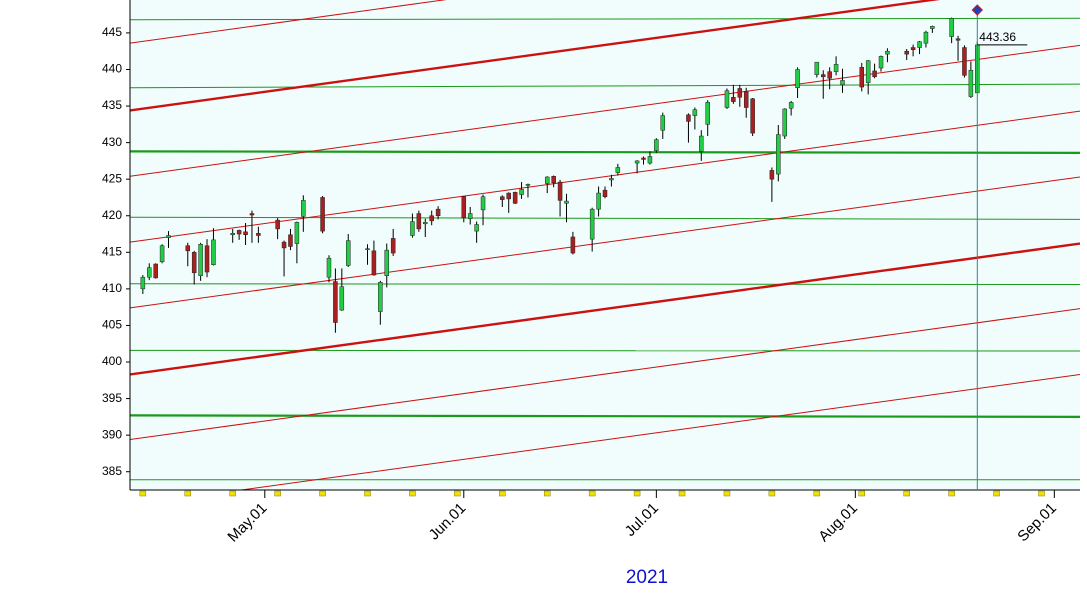 This screenshot has height=597, width=1087. What do you see at coordinates (112, 434) in the screenshot?
I see `y-tick-label: 390` at bounding box center [112, 434].